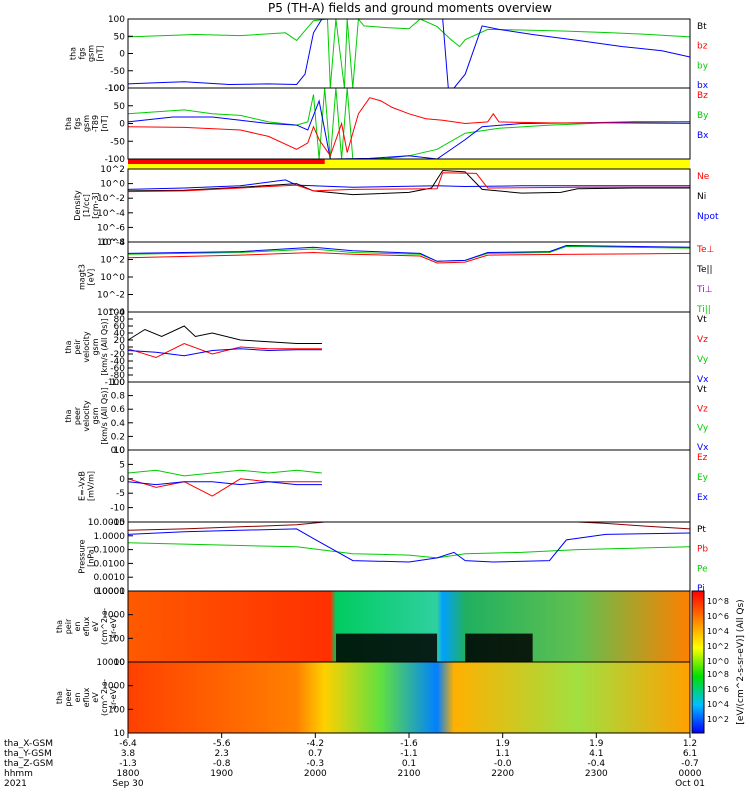 The width and height of the screenshot is (750, 804). I want to click on y-tick-label: -10, so click(117, 509).